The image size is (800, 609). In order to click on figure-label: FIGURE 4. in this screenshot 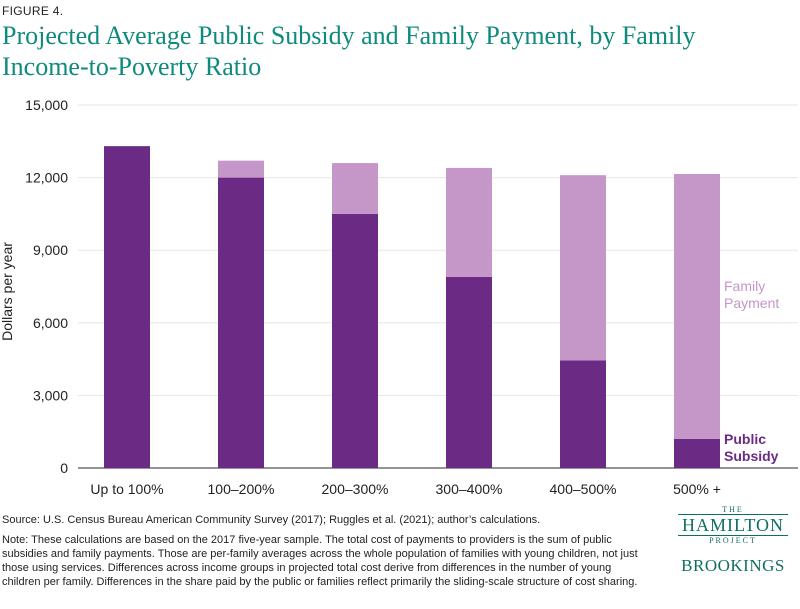, I will do `click(33, 11)`.